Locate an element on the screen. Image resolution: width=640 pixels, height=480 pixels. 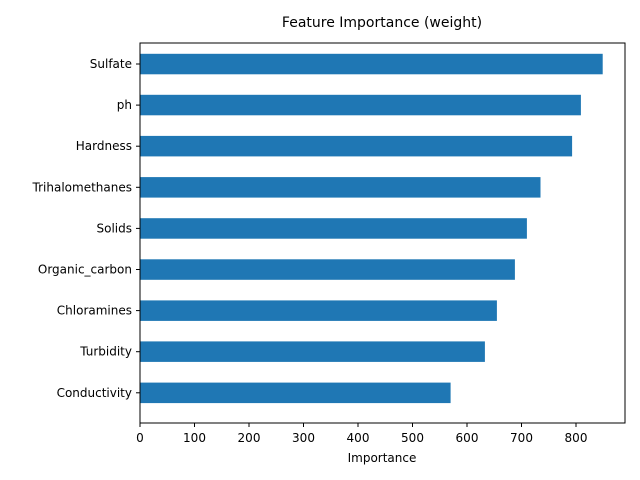
x-tick-label: 100 is located at coordinates (194, 438).